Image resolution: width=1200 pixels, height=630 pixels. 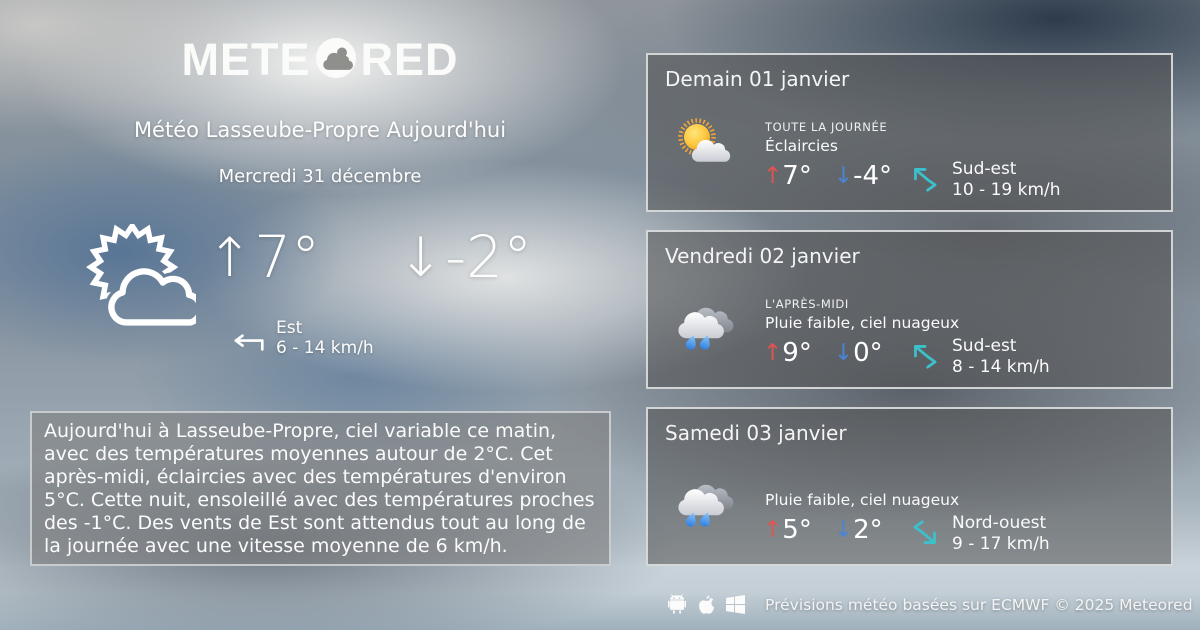 I want to click on today-wind: Est 6 - 14 km/h, so click(x=301, y=338).